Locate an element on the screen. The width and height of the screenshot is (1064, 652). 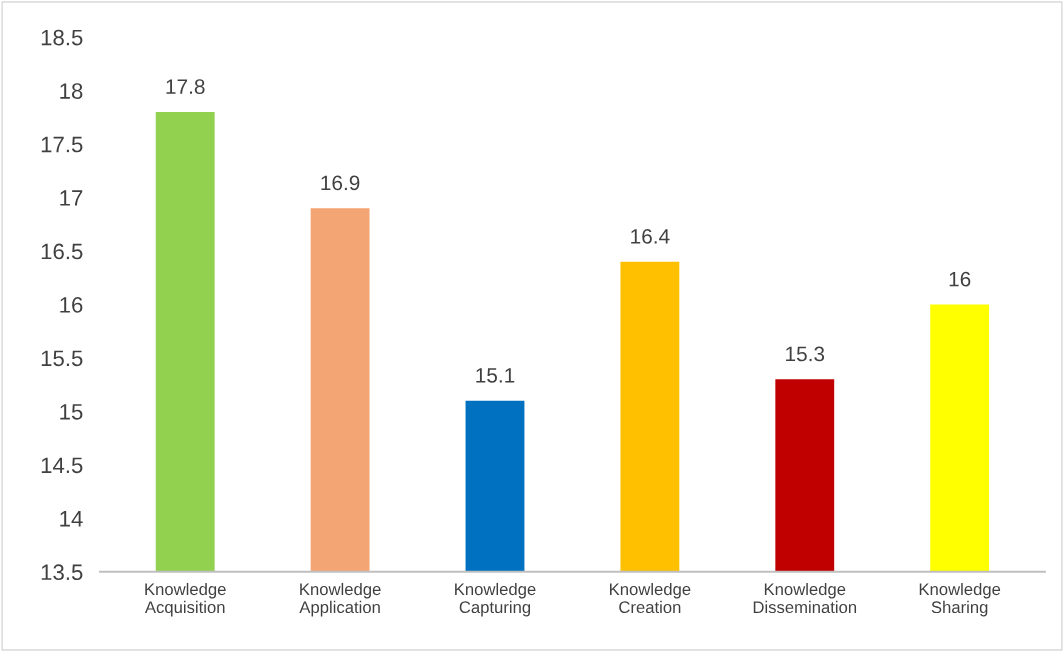
y-tick-label: 17.5 is located at coordinates (62, 144).